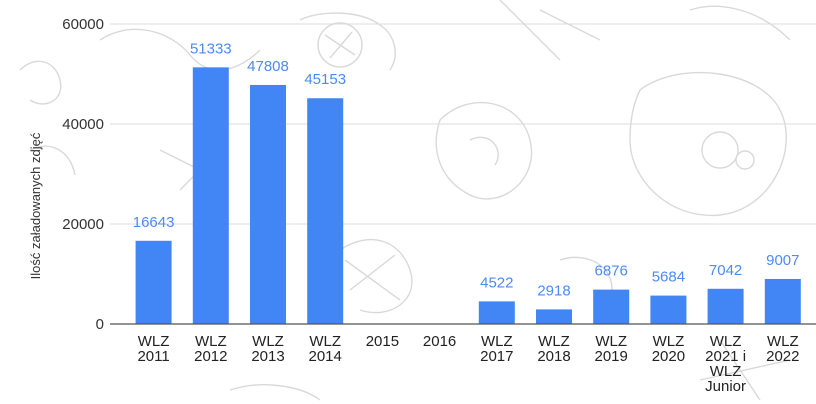 The width and height of the screenshot is (816, 404). I want to click on data-label: 51333, so click(211, 48).